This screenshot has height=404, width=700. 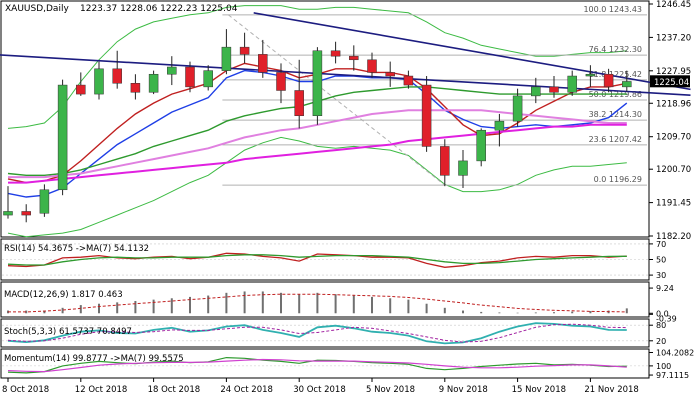 What do you see at coordinates (615, 114) in the screenshot?
I see `fib-level-label-4: 38.2 1214.30` at bounding box center [615, 114].